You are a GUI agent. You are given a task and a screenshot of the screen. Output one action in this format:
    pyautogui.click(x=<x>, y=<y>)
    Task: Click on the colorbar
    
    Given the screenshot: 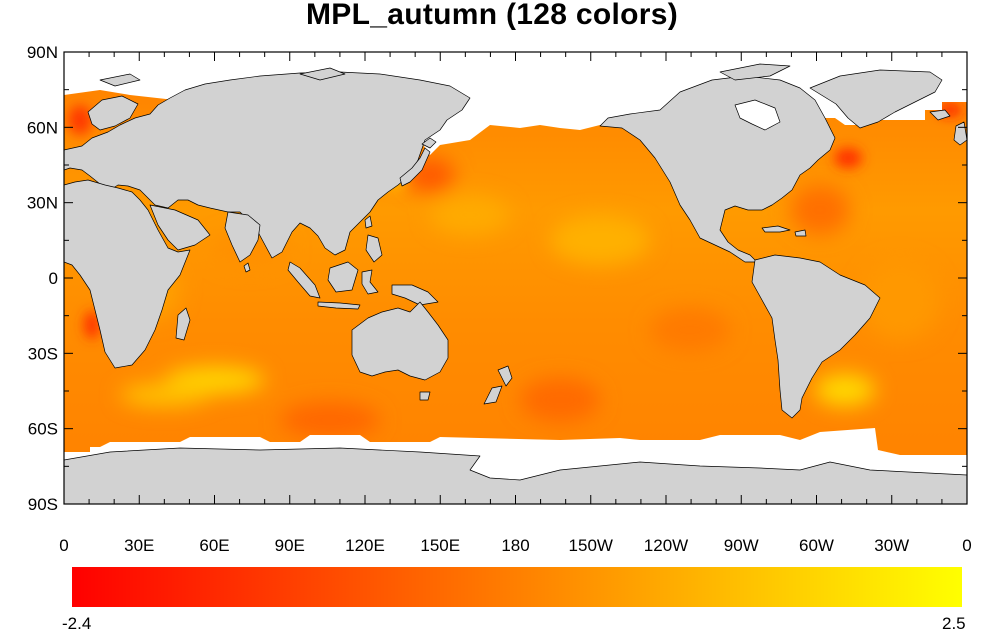 What is the action you would take?
    pyautogui.click(x=517, y=587)
    